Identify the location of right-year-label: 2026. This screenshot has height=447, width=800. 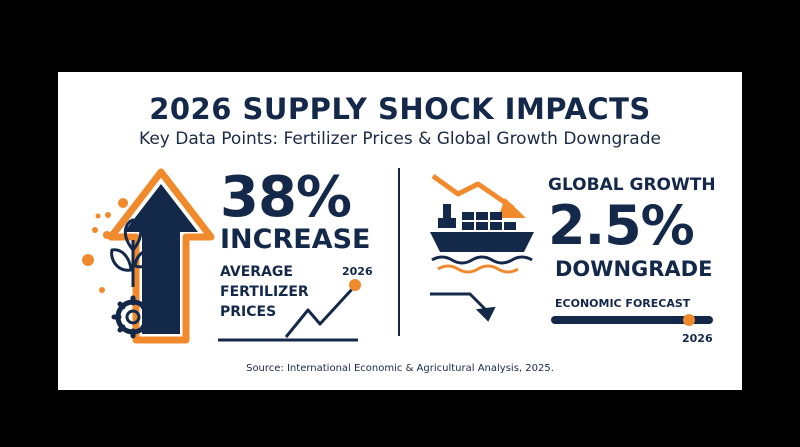
(697, 338).